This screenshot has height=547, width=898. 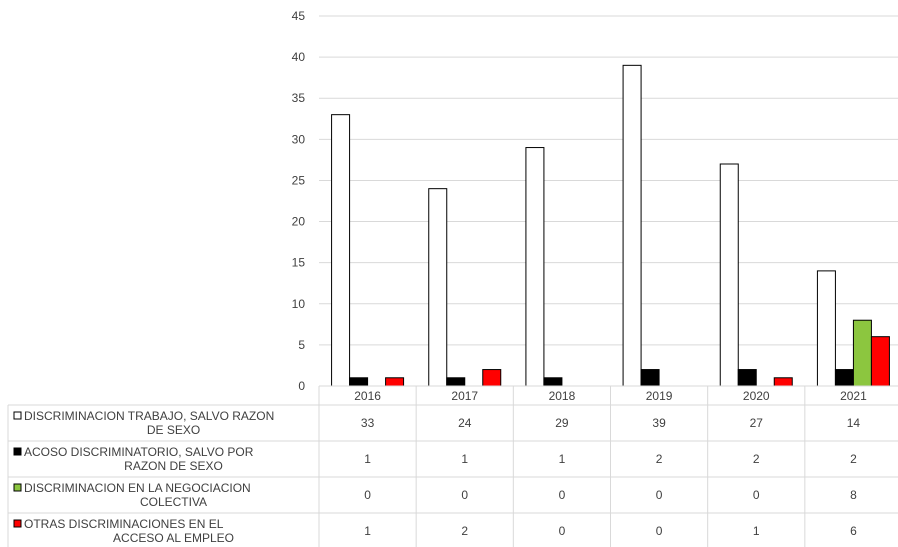 What do you see at coordinates (853, 531) in the screenshot?
I see `data-value: 6` at bounding box center [853, 531].